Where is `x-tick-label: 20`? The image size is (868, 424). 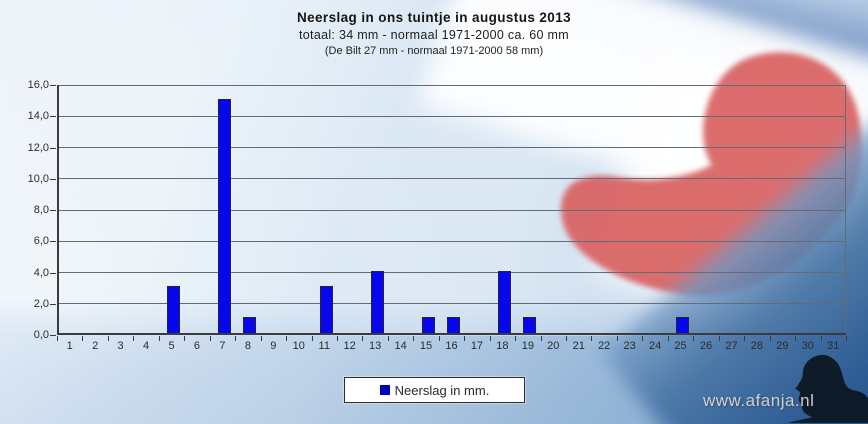 x-tick-label: 20 is located at coordinates (553, 346).